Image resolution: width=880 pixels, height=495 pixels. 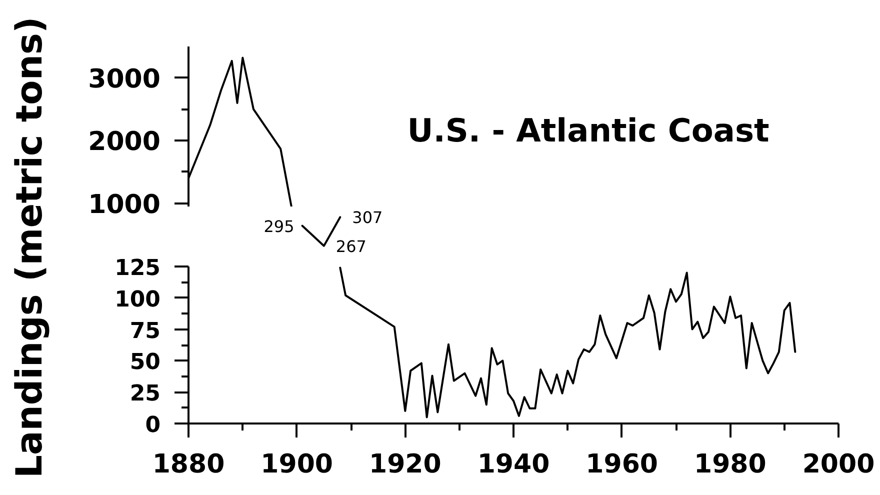 I want to click on y-tick-label: 75, so click(x=145, y=331).